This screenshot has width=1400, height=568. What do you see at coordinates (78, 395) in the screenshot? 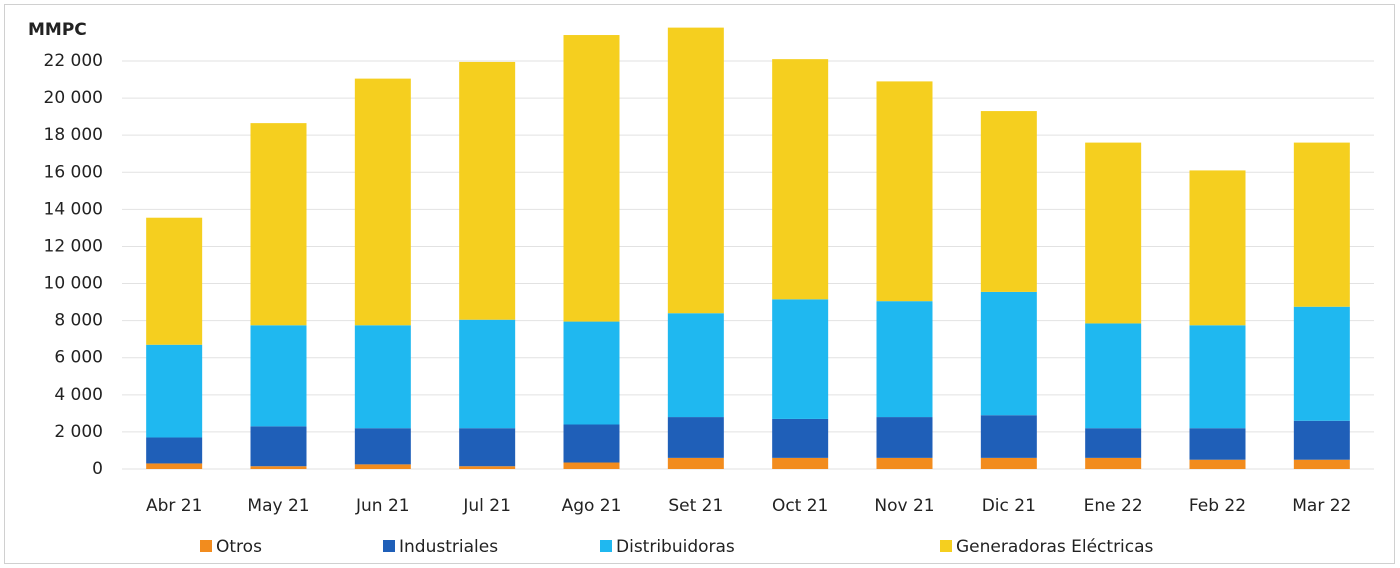
I see `y-tick-label: 4 000` at bounding box center [78, 395].